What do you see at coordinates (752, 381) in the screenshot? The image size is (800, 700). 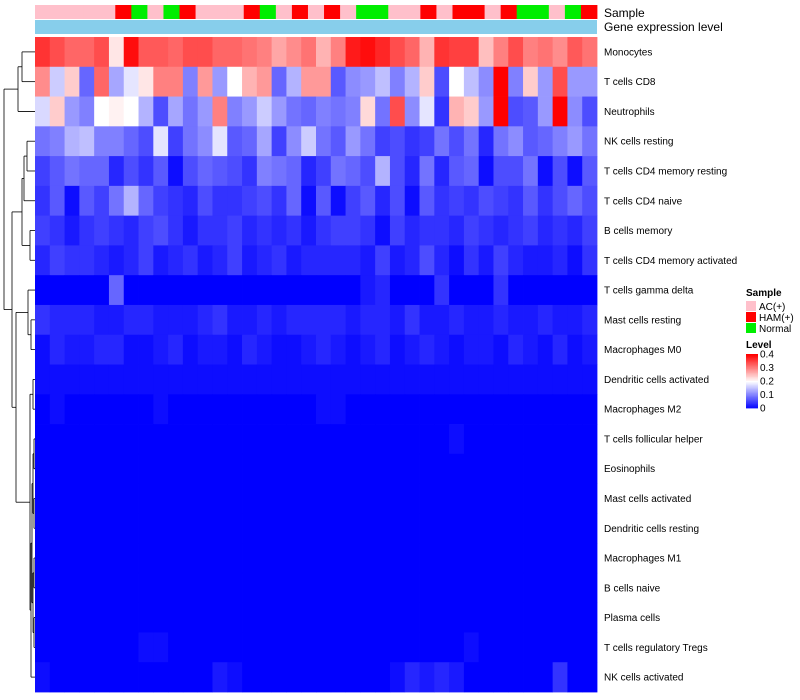 I see `legend-colorbar` at bounding box center [752, 381].